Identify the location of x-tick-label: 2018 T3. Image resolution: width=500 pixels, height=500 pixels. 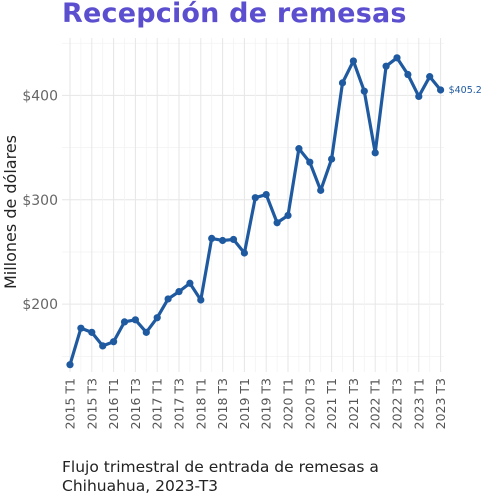
(222, 403).